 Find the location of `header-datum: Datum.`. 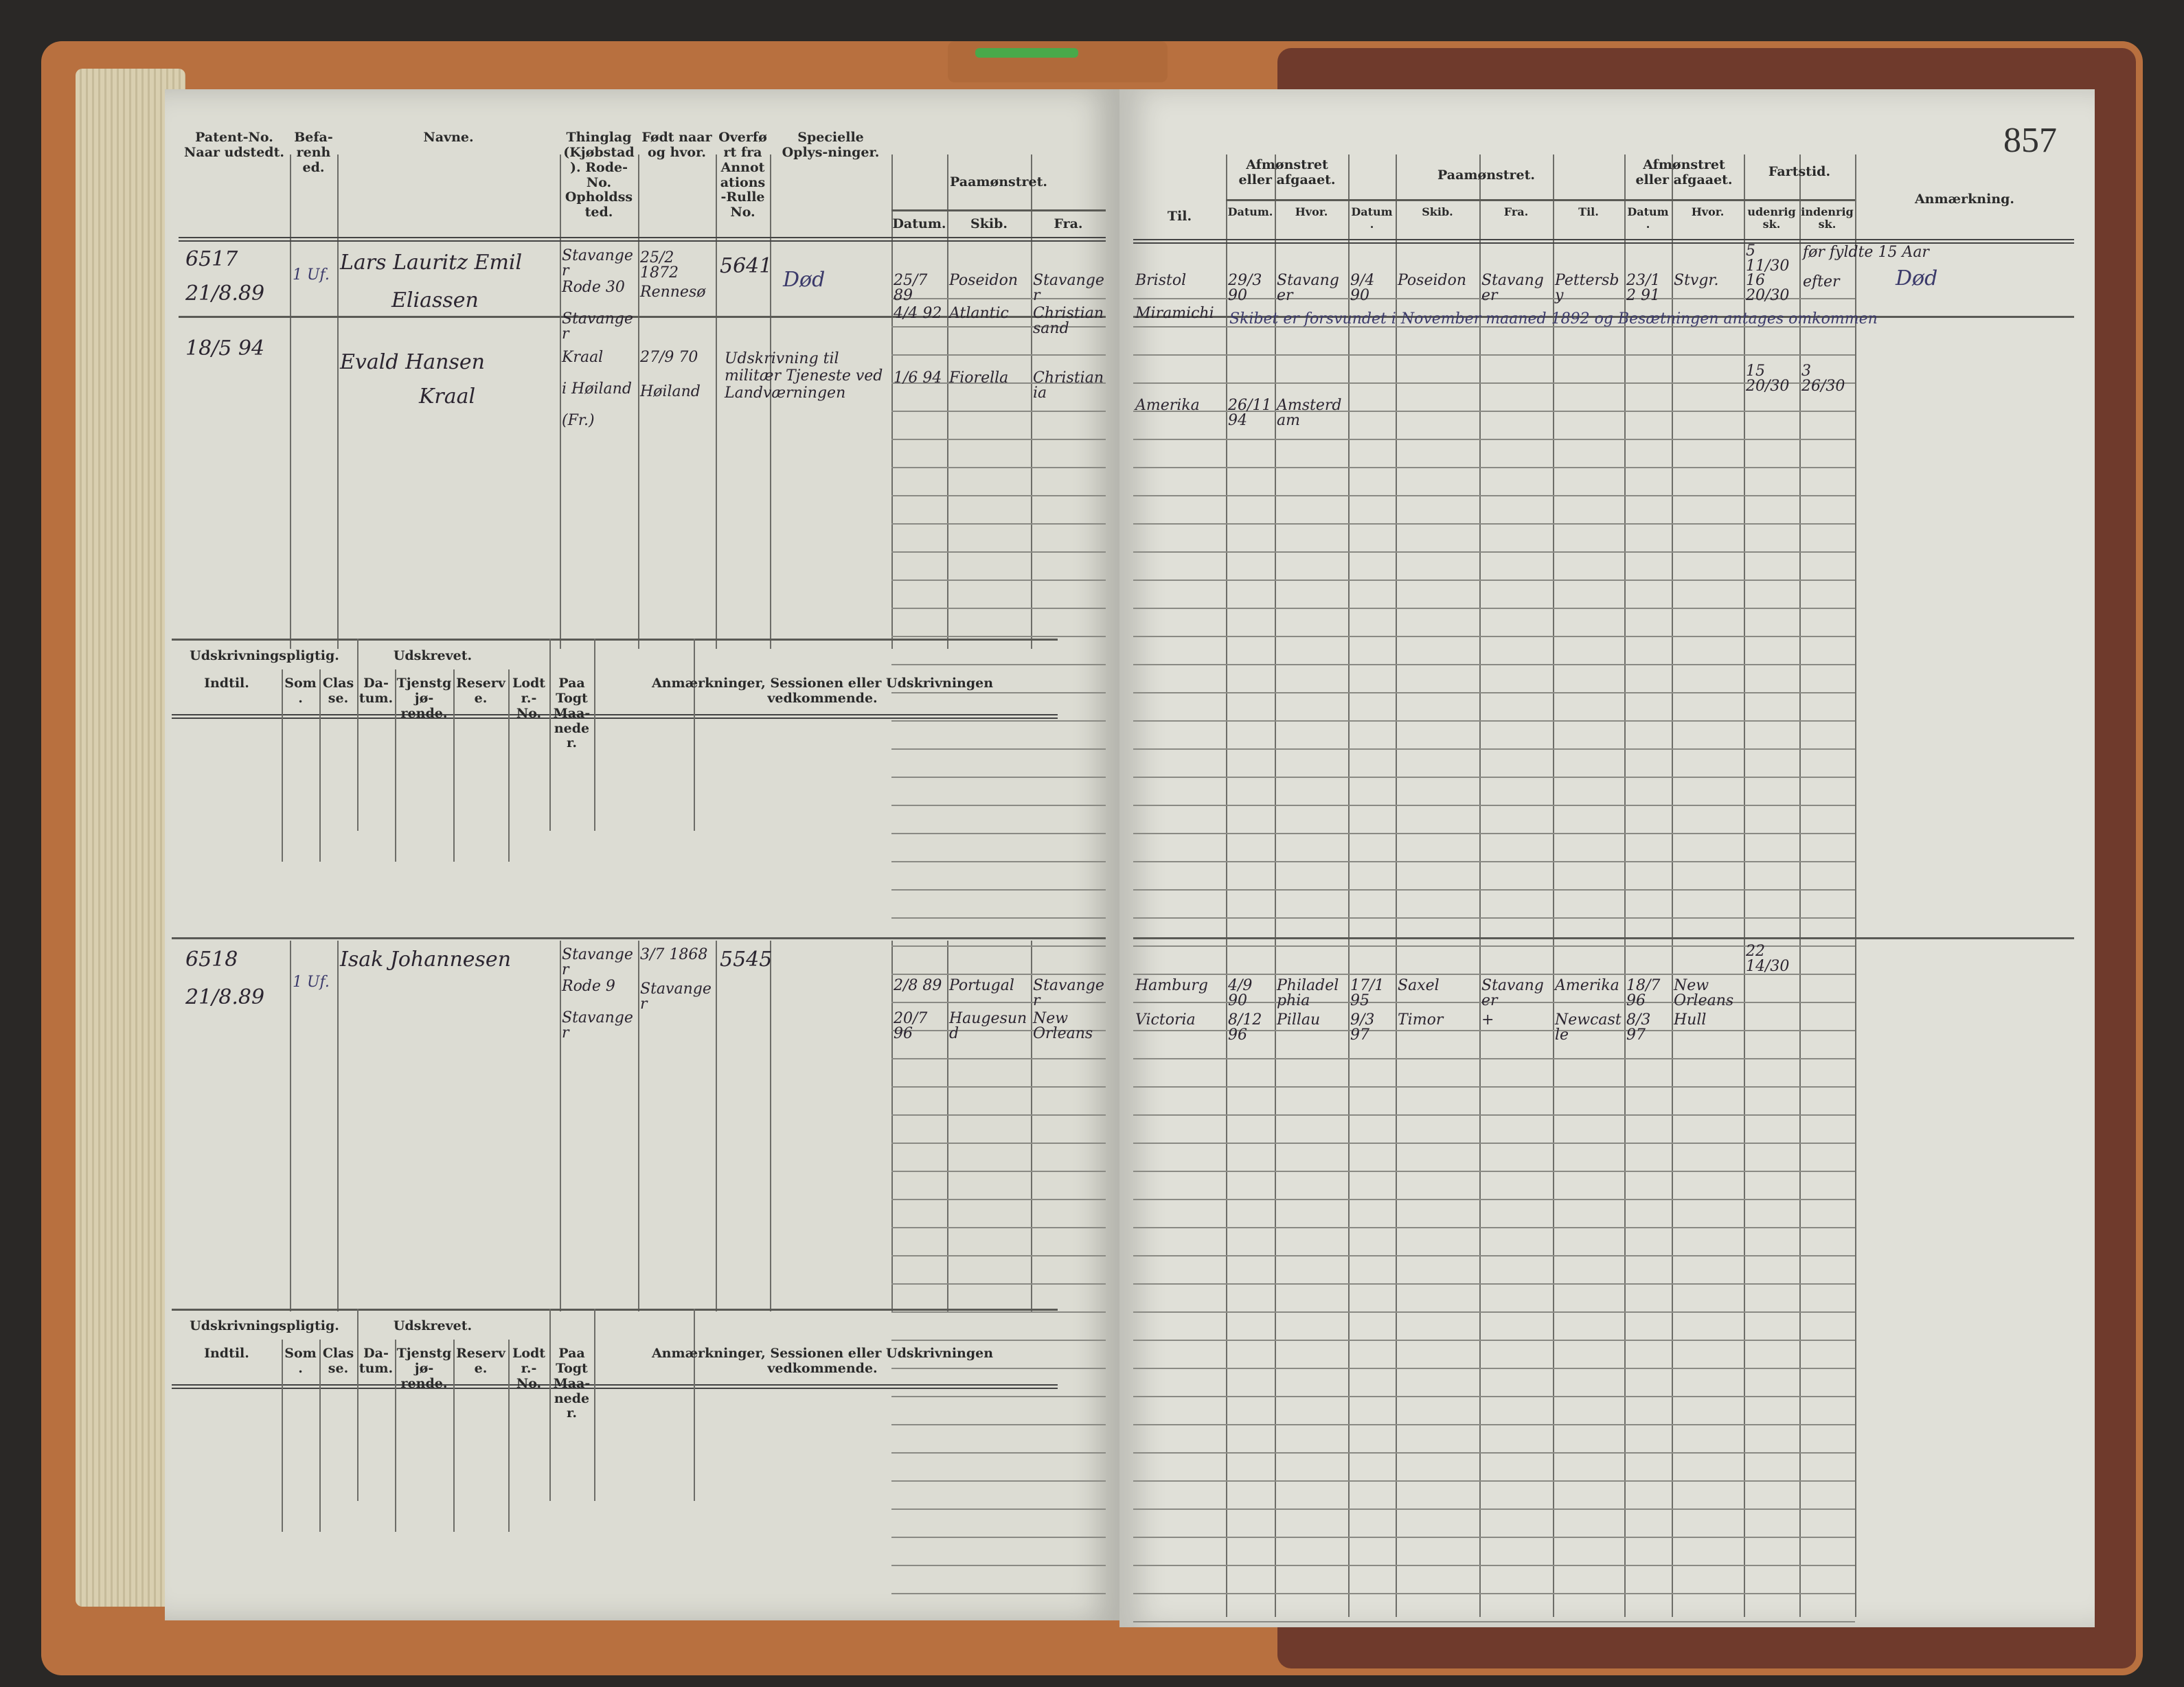

header-datum: Datum. is located at coordinates (919, 223).